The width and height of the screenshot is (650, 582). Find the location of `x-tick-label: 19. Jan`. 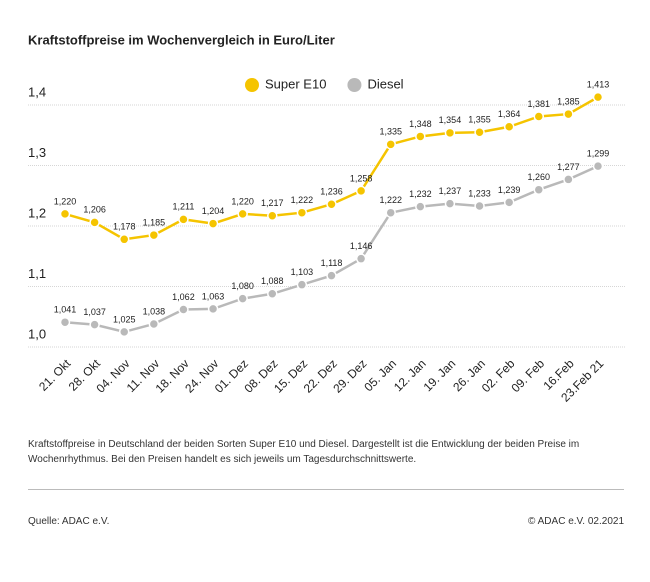

x-tick-label: 19. Jan is located at coordinates (440, 375).